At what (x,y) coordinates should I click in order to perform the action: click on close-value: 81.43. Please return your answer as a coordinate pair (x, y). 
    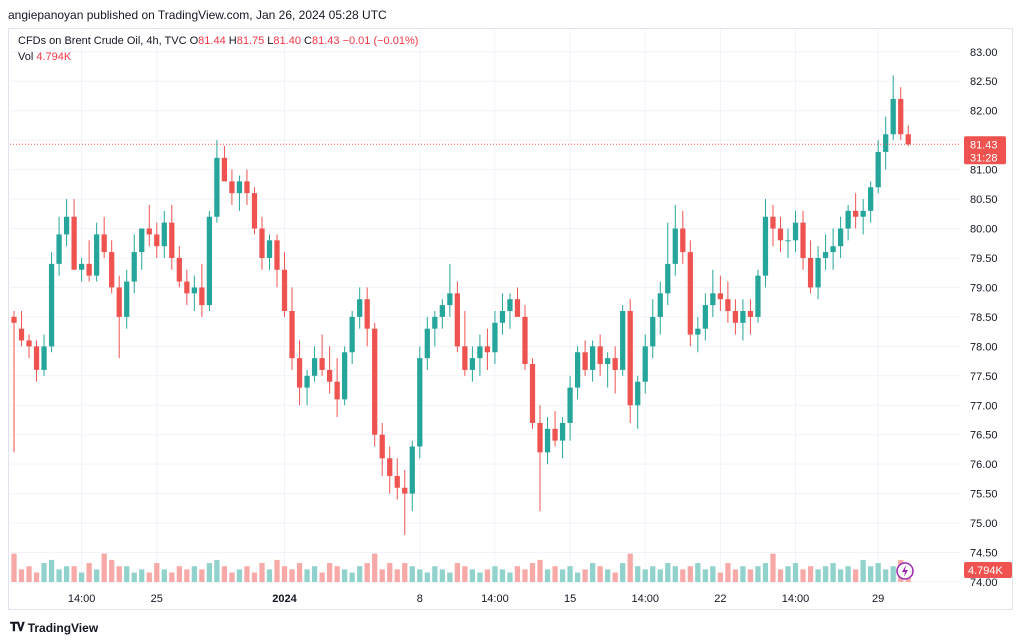
    Looking at the image, I should click on (325, 41).